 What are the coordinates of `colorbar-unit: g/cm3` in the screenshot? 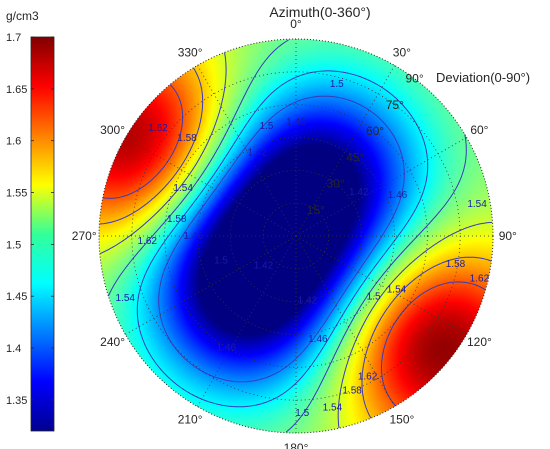 It's located at (22, 16).